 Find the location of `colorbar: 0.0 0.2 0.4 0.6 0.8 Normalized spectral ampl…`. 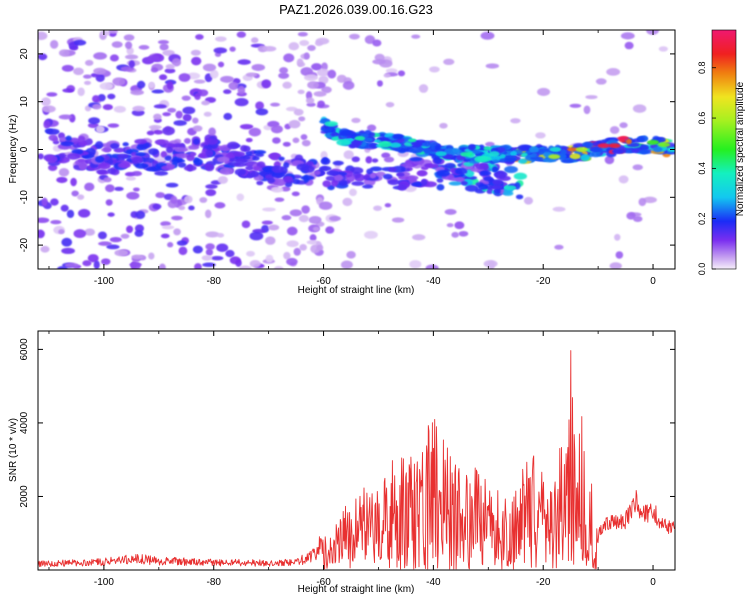

colorbar: 0.0 0.2 0.4 0.6 0.8 Normalized spectral ampl… is located at coordinates (721, 152).